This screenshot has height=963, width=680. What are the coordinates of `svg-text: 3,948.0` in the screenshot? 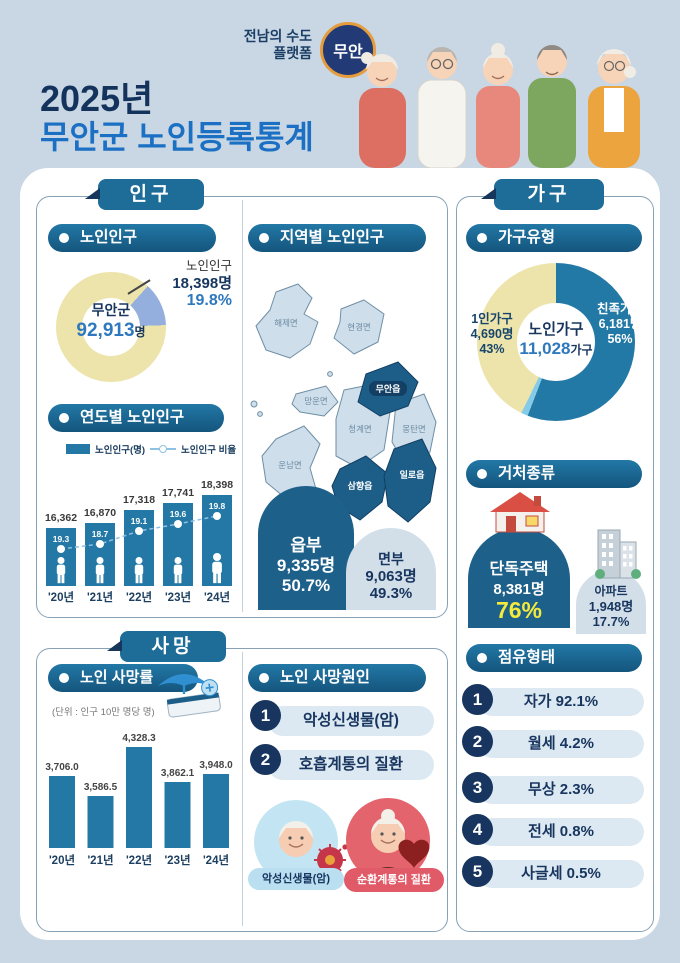 It's located at (216, 765).